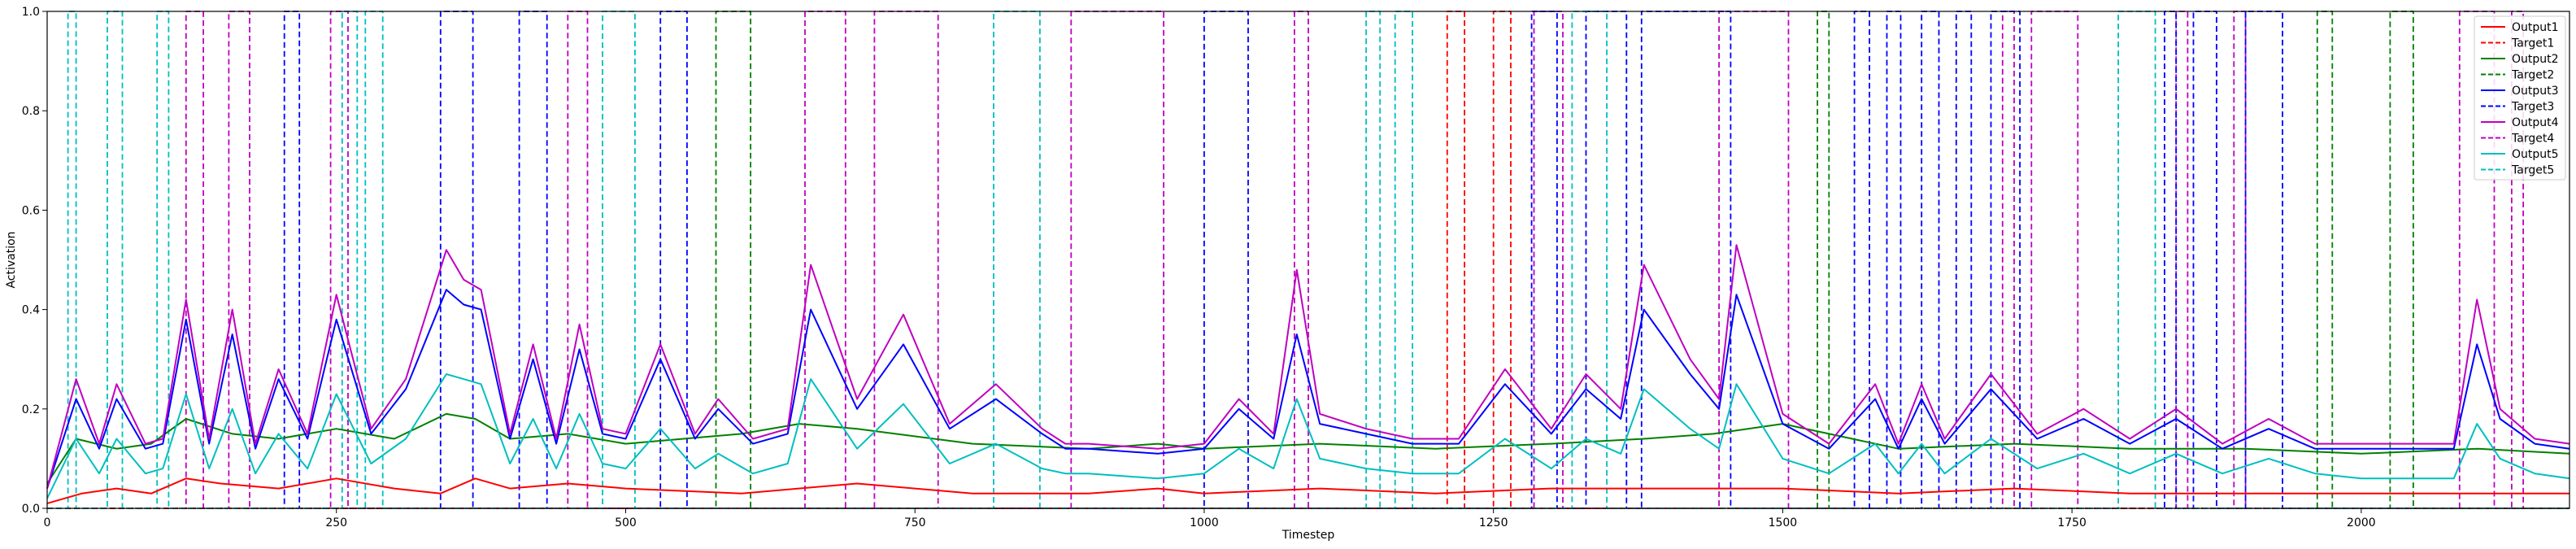  I want to click on legend-label: Target3, so click(2532, 108).